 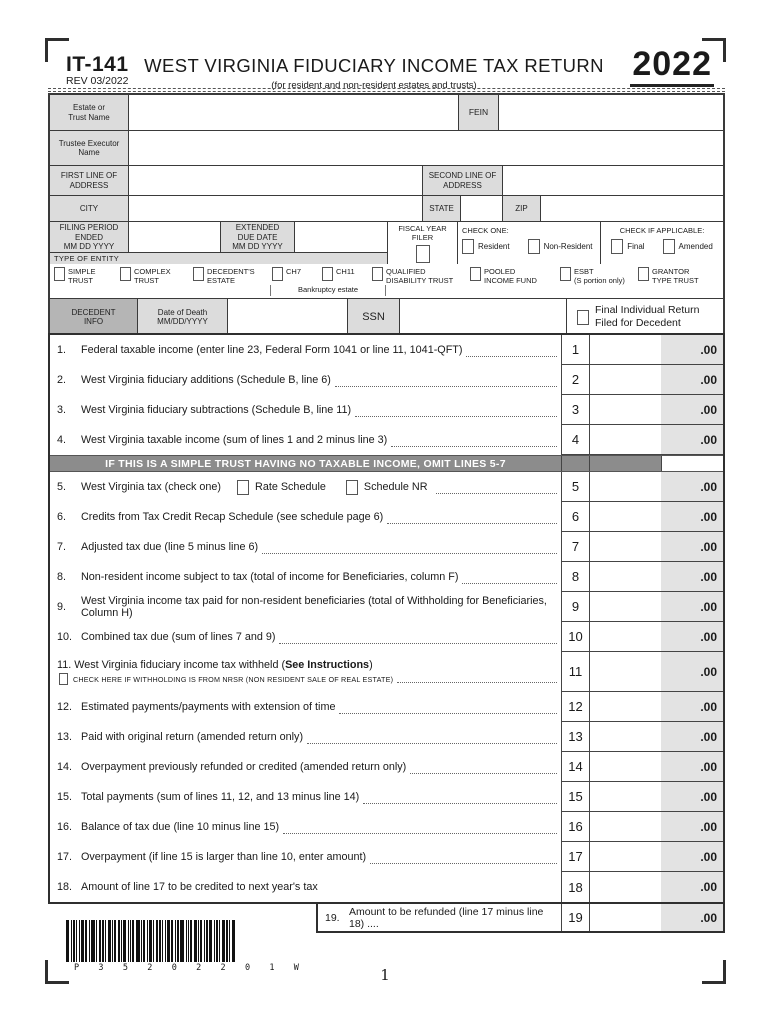 I want to click on entity-pooled-income-fund-checkbox, so click(x=475, y=274).